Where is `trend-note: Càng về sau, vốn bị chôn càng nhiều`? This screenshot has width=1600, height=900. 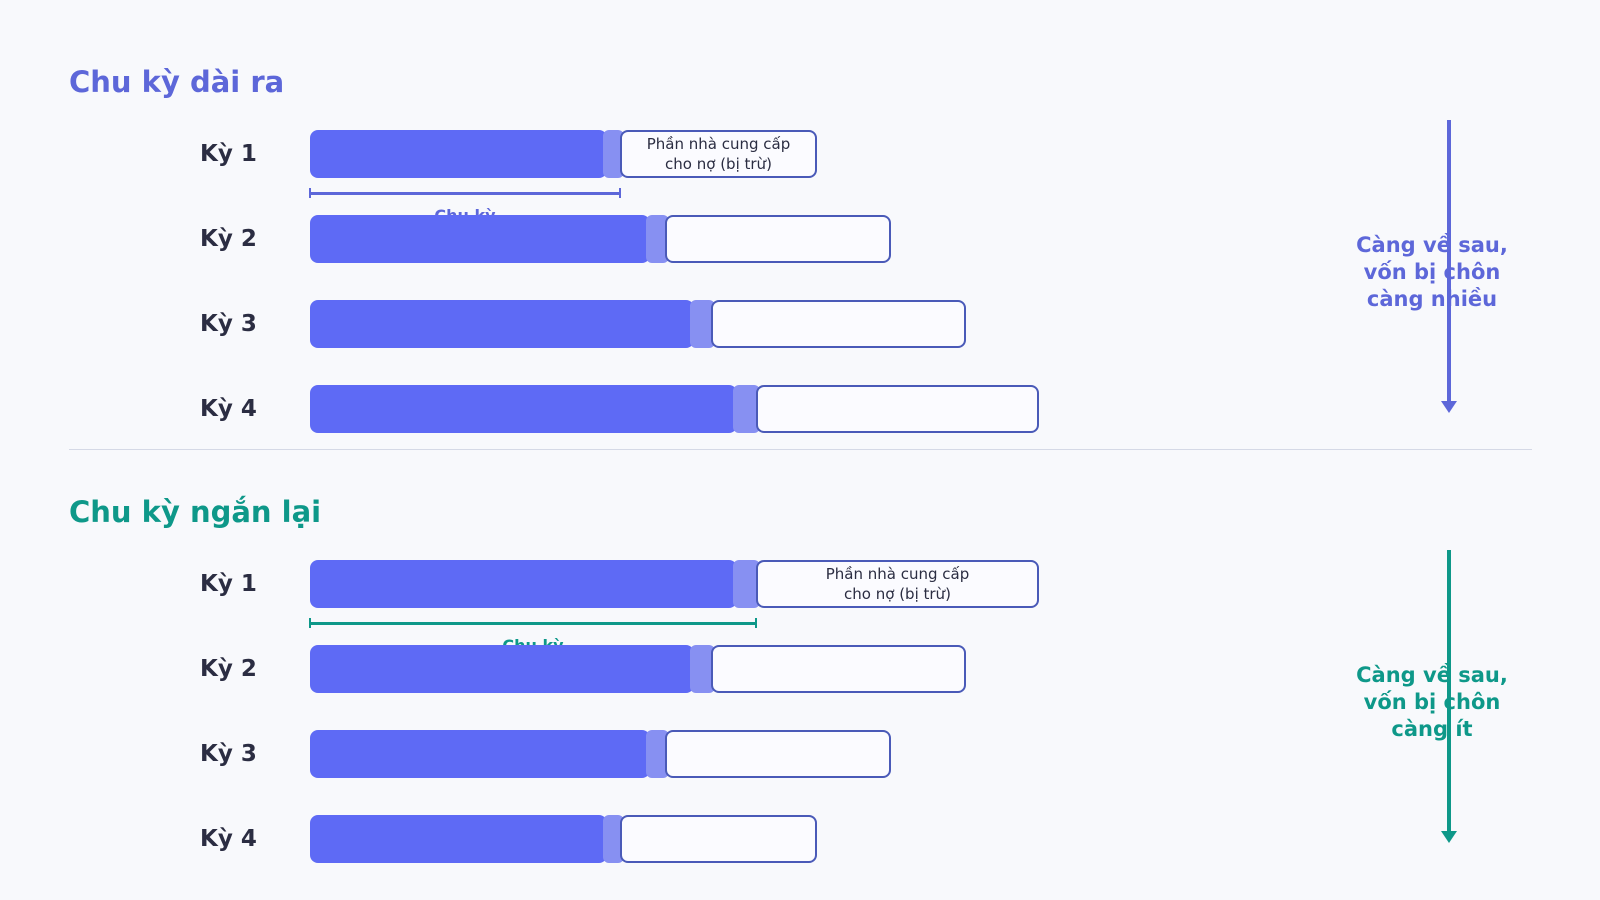 trend-note: Càng về sau, vốn bị chôn càng nhiều is located at coordinates (1432, 272).